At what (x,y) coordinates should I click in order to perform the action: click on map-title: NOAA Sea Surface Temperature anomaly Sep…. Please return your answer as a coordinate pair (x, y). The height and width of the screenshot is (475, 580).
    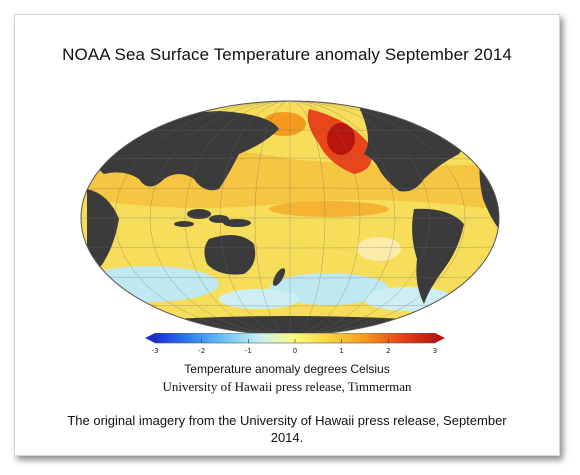
    Looking at the image, I should click on (287, 54).